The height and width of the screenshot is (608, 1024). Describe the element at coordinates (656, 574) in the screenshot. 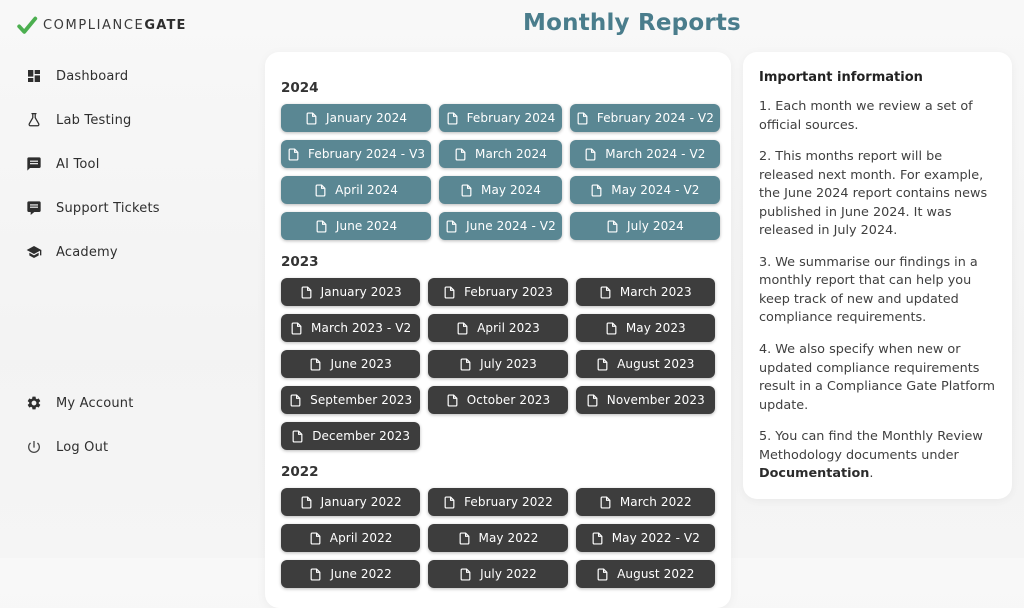

I see `report-button-label: August 2022` at that location.